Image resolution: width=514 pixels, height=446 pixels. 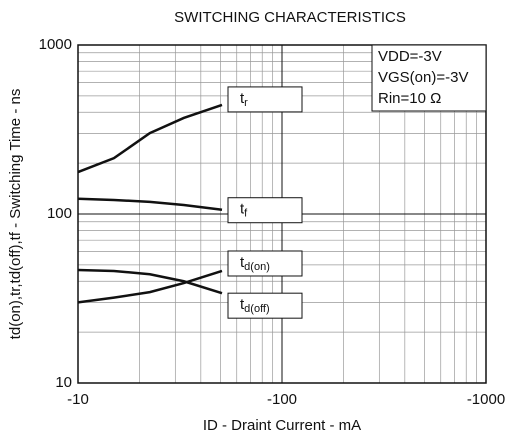 I want to click on annotation-box, so click(x=429, y=78).